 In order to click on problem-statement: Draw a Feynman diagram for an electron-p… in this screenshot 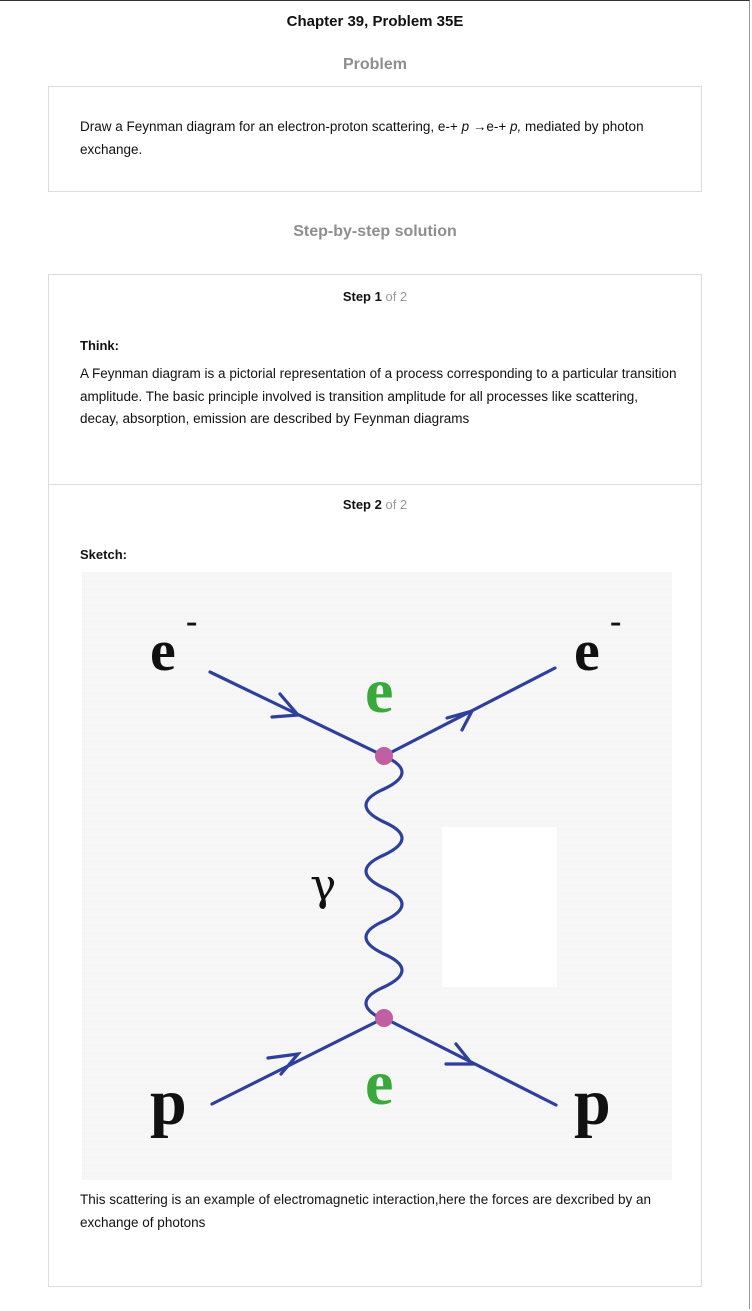, I will do `click(380, 138)`.